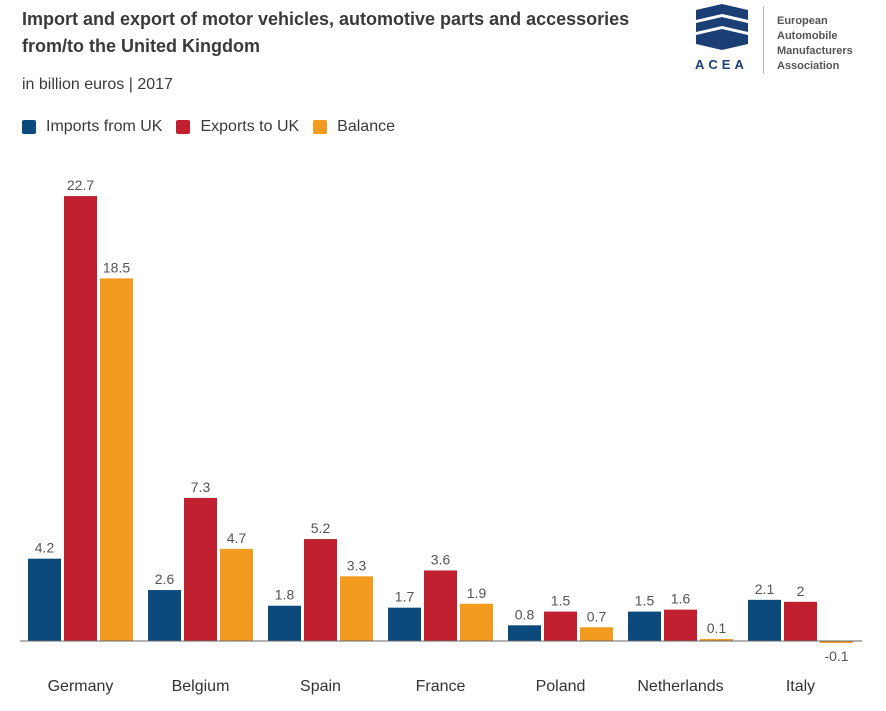 The width and height of the screenshot is (886, 711). What do you see at coordinates (716, 640) in the screenshot?
I see `bar-netherlands-balance` at bounding box center [716, 640].